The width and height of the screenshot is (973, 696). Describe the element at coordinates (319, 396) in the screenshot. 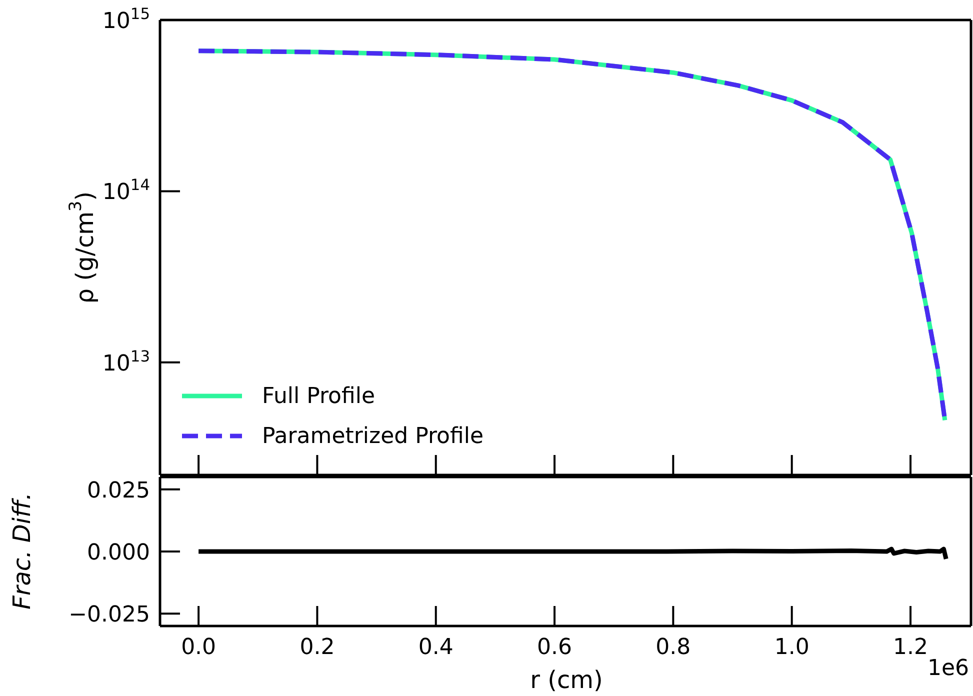

I see `legend-label: Full Profile` at that location.